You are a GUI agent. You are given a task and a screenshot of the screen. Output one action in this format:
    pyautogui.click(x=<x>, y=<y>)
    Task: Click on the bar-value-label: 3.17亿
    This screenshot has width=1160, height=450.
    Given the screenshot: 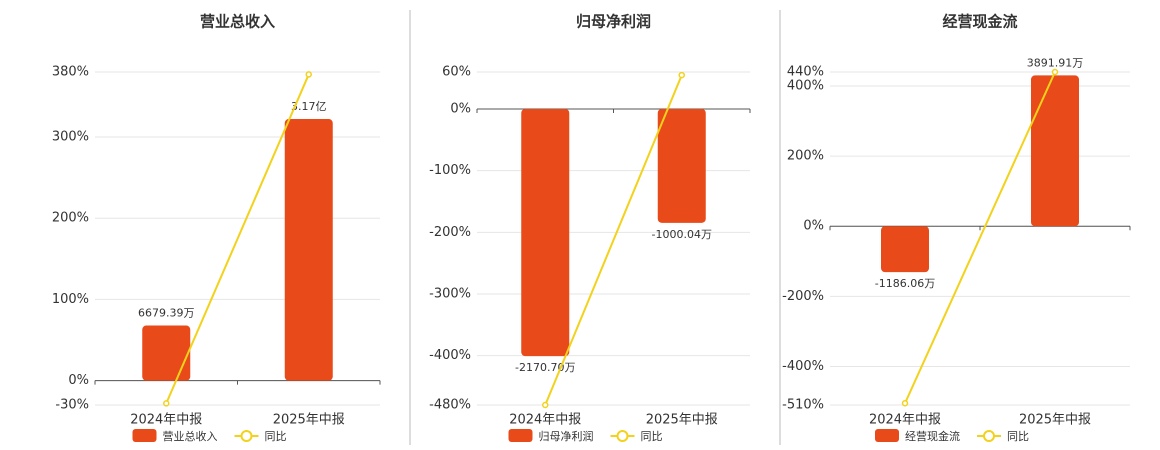 What is the action you would take?
    pyautogui.click(x=309, y=106)
    